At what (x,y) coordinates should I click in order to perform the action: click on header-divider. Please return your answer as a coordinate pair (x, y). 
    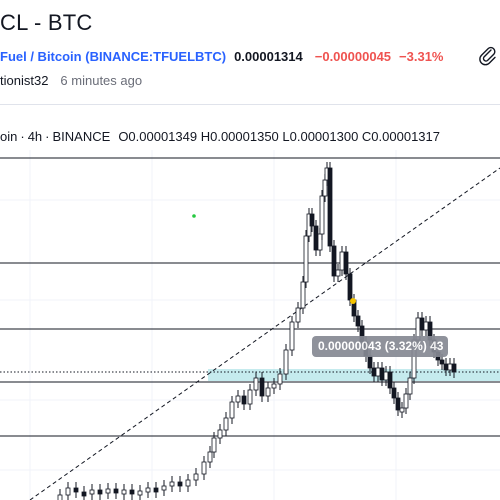
    Looking at the image, I should click on (250, 104).